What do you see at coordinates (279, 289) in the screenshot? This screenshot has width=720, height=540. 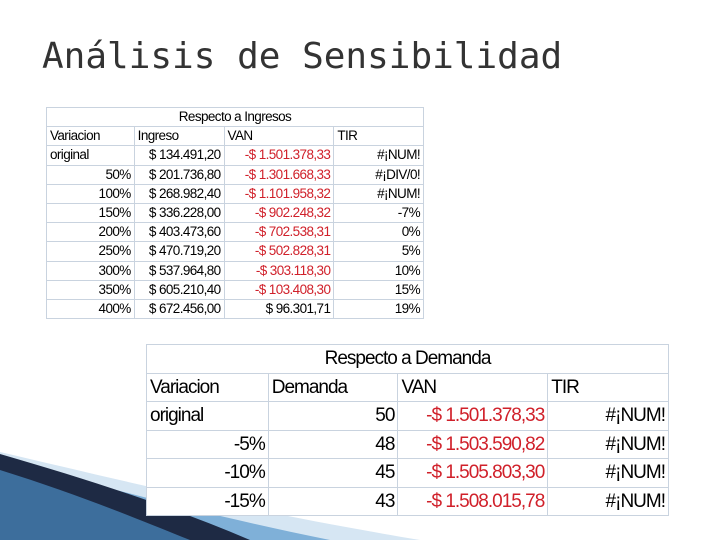 I see `ingresos-cell-van: -$ 103.408,30` at bounding box center [279, 289].